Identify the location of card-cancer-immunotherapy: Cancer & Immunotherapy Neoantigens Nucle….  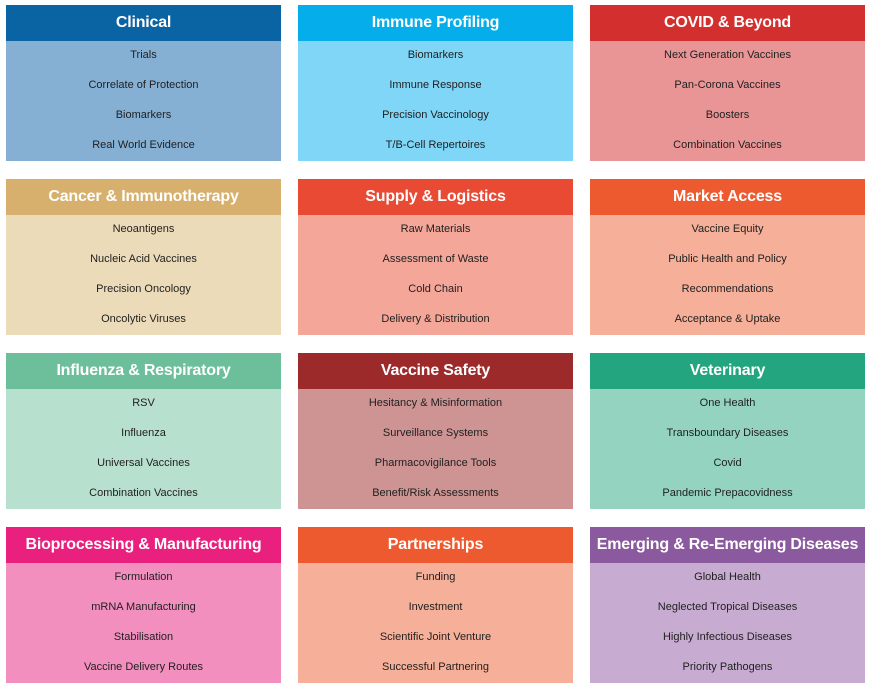
(143, 257).